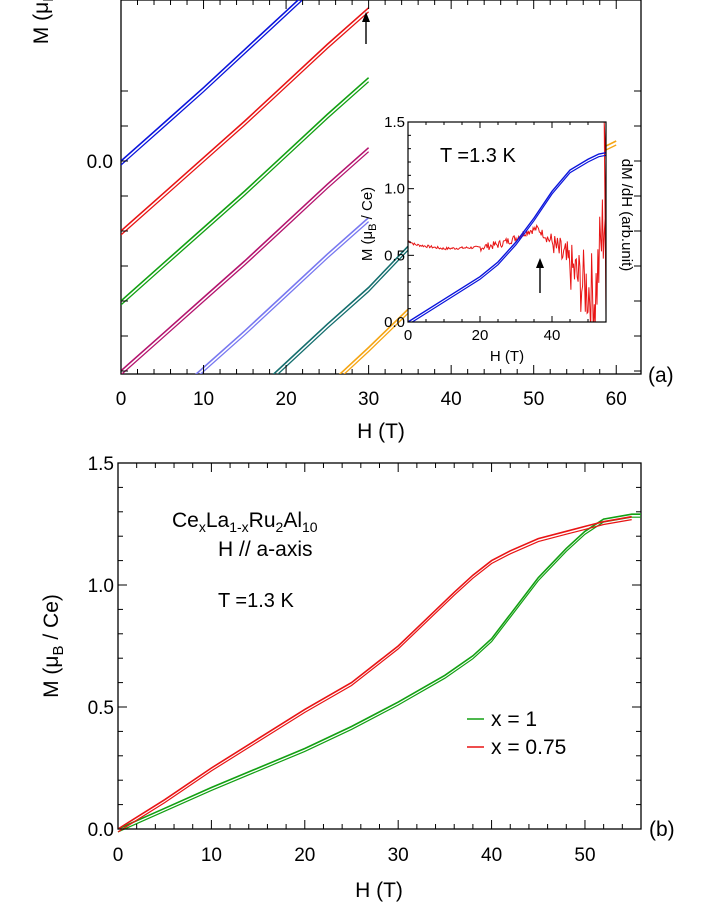 The height and width of the screenshot is (913, 706). I want to click on panel-a-x-tick-label: 50, so click(533, 399).